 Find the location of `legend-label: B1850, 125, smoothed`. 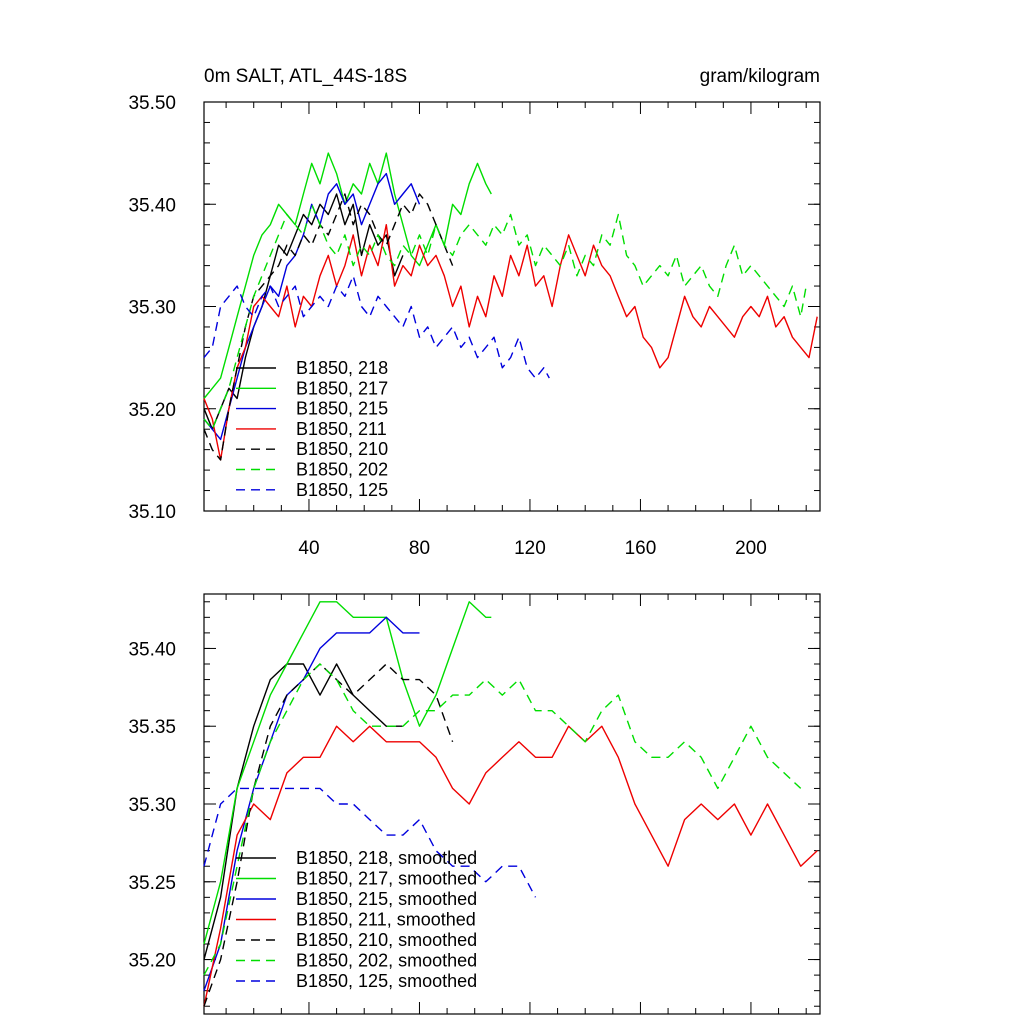

legend-label: B1850, 125, smoothed is located at coordinates (386, 981).